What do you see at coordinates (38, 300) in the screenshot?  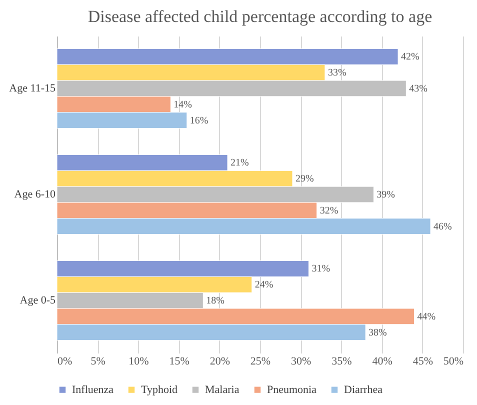 I see `y-tick-label: Age 0-5` at bounding box center [38, 300].